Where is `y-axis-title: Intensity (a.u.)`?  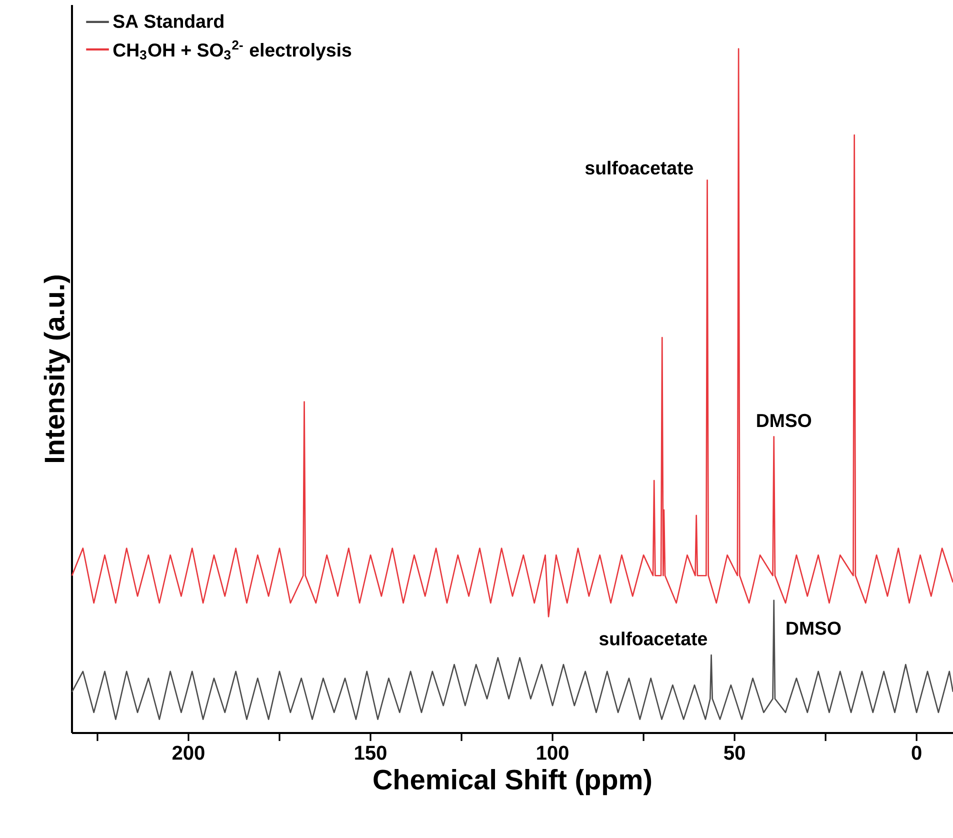
y-axis-title: Intensity (a.u.) is located at coordinates (57, 369).